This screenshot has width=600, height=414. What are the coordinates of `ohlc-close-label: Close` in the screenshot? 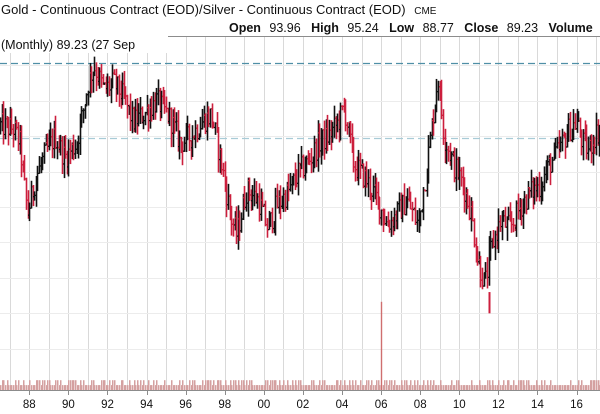 It's located at (481, 28).